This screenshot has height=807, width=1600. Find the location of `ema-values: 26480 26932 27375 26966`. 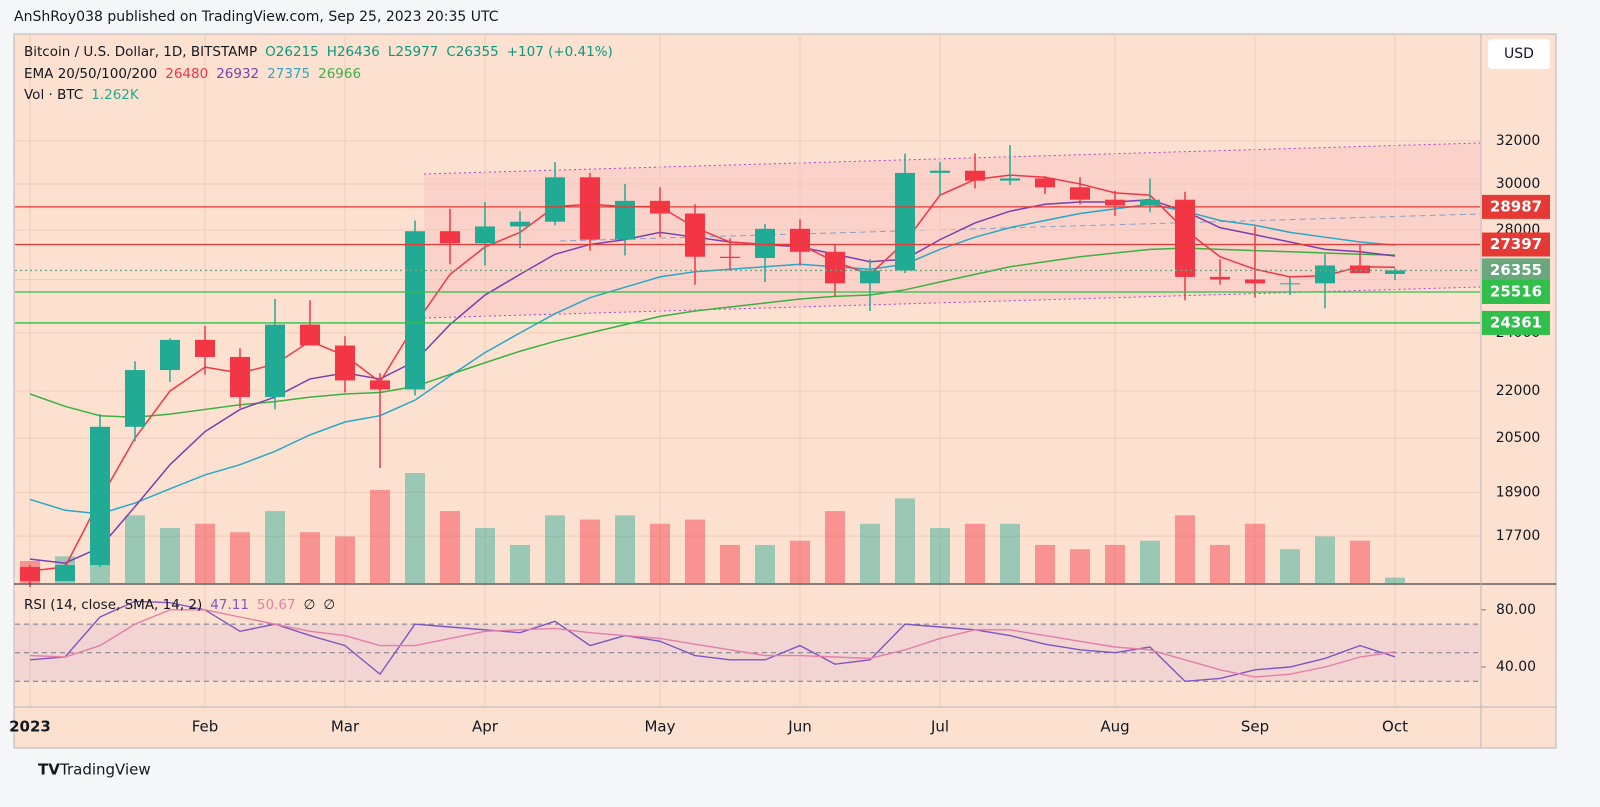

ema-values: 26480 26932 27375 26966 is located at coordinates (263, 74).